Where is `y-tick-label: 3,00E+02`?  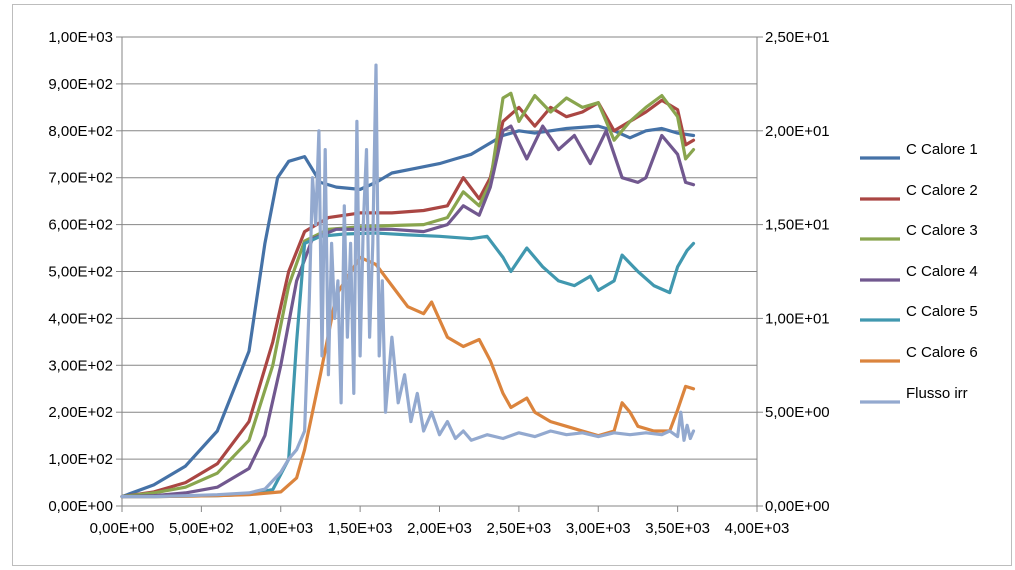 y-tick-label: 3,00E+02 is located at coordinates (80, 365).